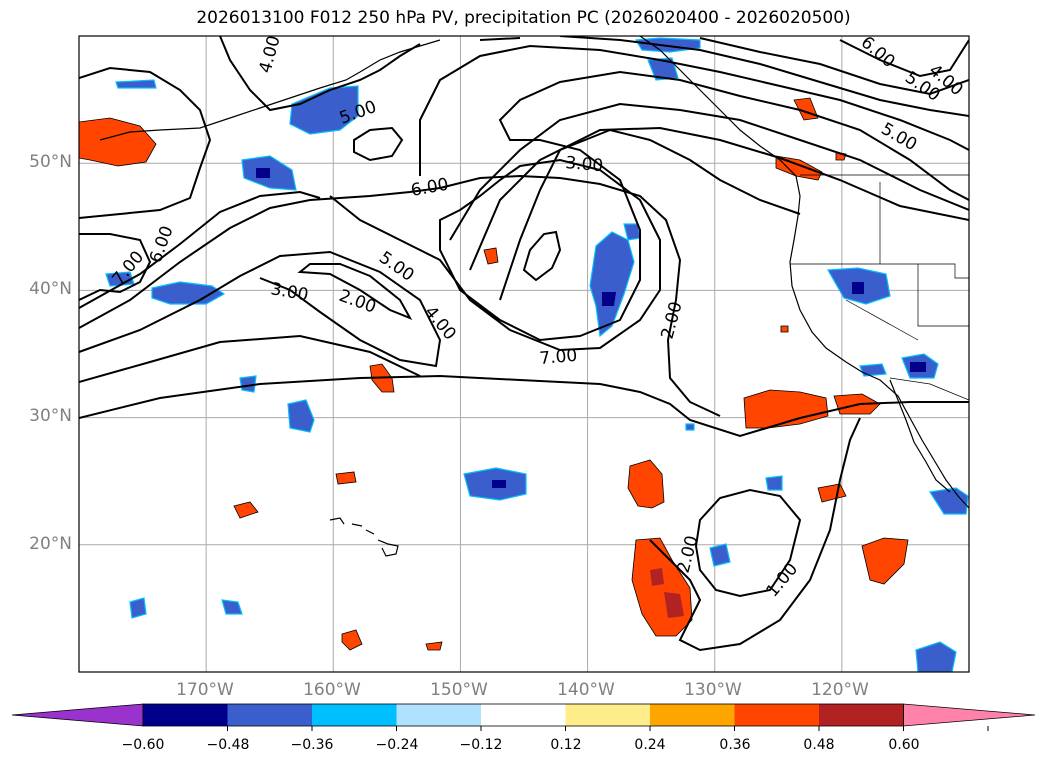 The height and width of the screenshot is (765, 1047). Describe the element at coordinates (312, 745) in the screenshot. I see `colorbar-tick-label: −0.36` at that location.